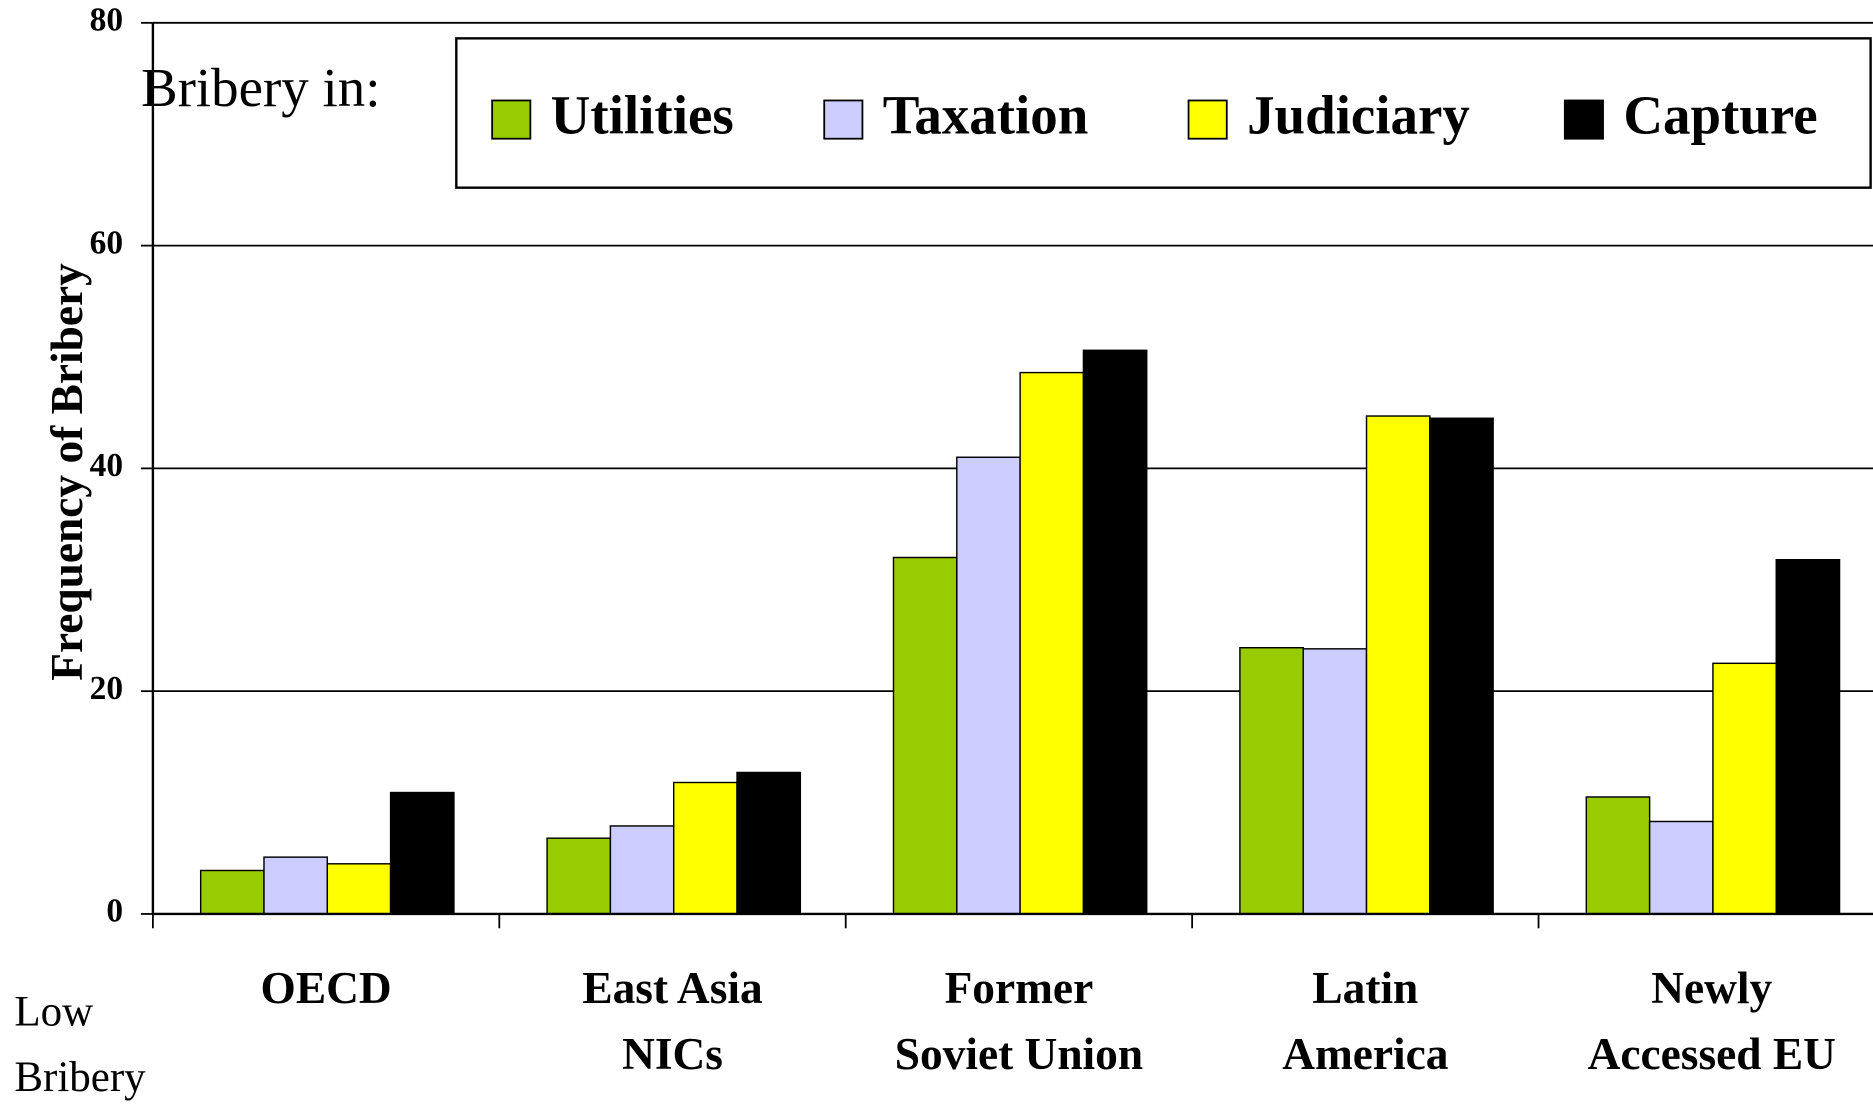 This screenshot has height=1104, width=1873. What do you see at coordinates (1163, 113) in the screenshot?
I see `legend-box` at bounding box center [1163, 113].